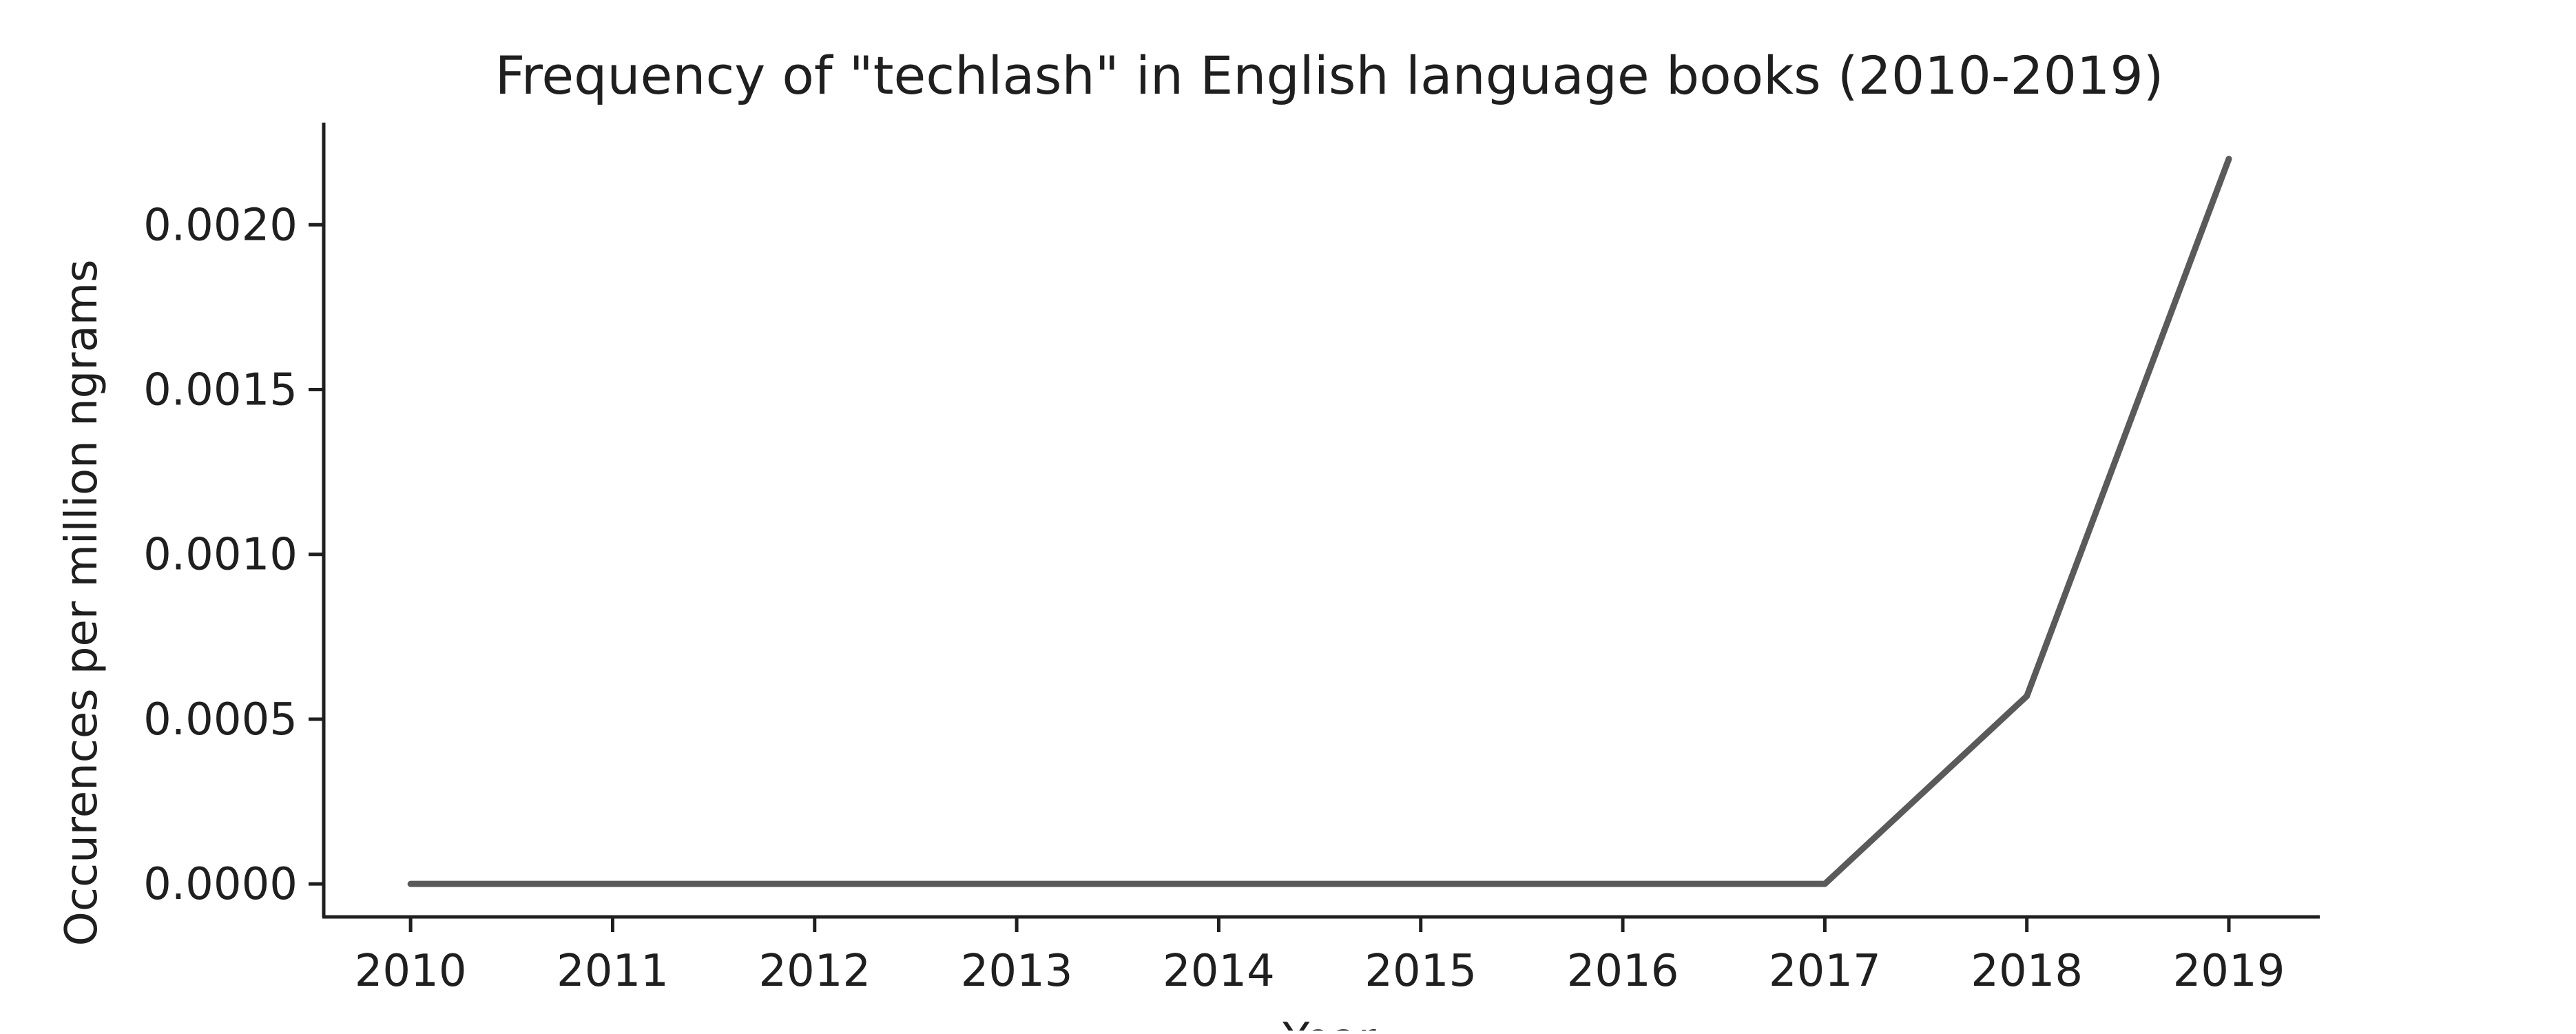 The width and height of the screenshot is (2576, 1034). What do you see at coordinates (221, 555) in the screenshot?
I see `y-tick-label: 0.0010` at bounding box center [221, 555].